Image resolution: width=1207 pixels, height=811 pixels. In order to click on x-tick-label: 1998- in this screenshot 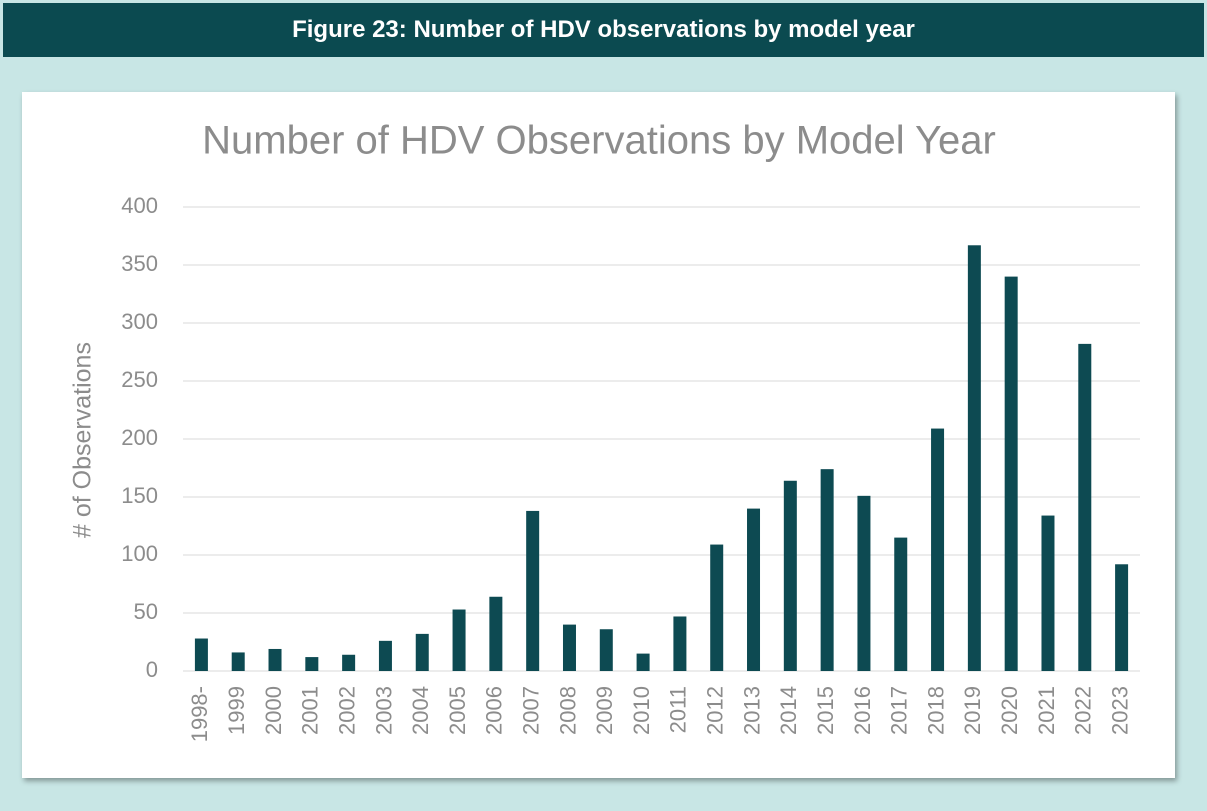, I will do `click(199, 714)`.